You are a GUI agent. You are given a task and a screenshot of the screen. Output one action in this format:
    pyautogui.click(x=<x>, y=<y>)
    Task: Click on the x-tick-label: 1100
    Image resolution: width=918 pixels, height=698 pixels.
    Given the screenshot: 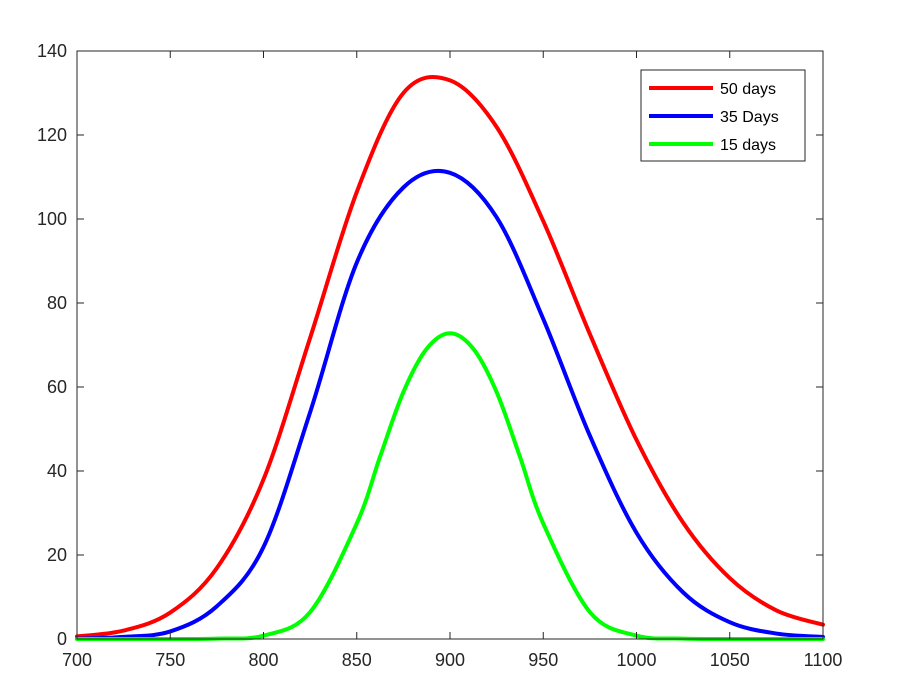 What is the action you would take?
    pyautogui.click(x=823, y=660)
    